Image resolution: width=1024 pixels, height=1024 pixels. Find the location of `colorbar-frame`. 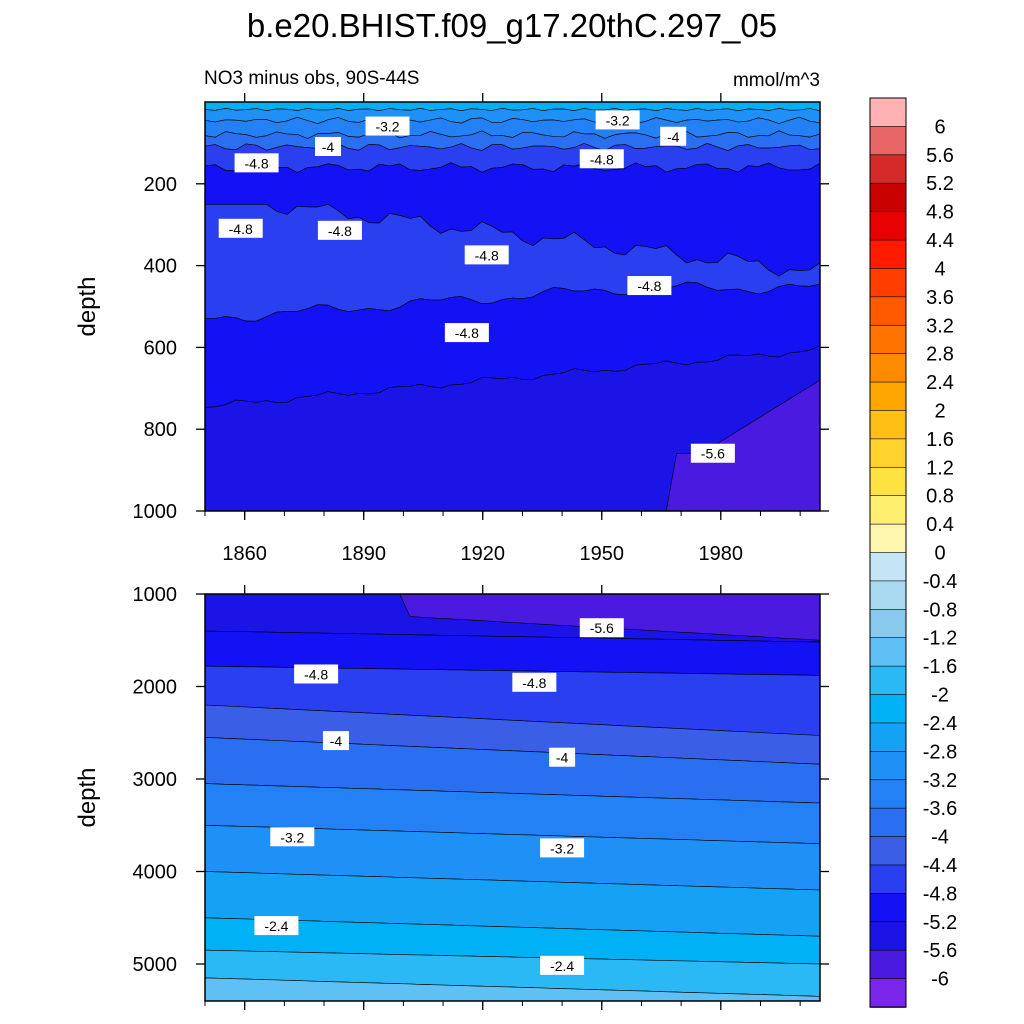

colorbar-frame is located at coordinates (888, 552).